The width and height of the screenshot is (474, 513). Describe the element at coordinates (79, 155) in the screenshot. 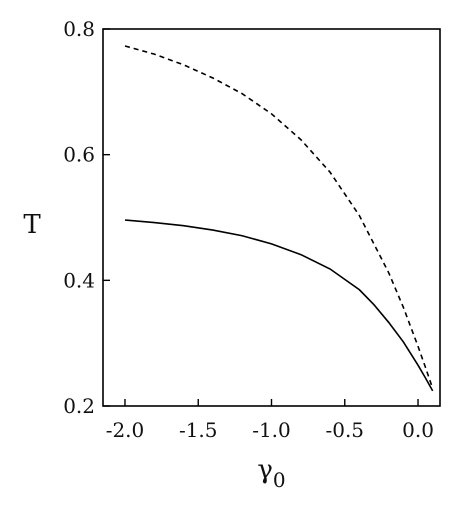

I see `y-tick-label: 0.6` at that location.